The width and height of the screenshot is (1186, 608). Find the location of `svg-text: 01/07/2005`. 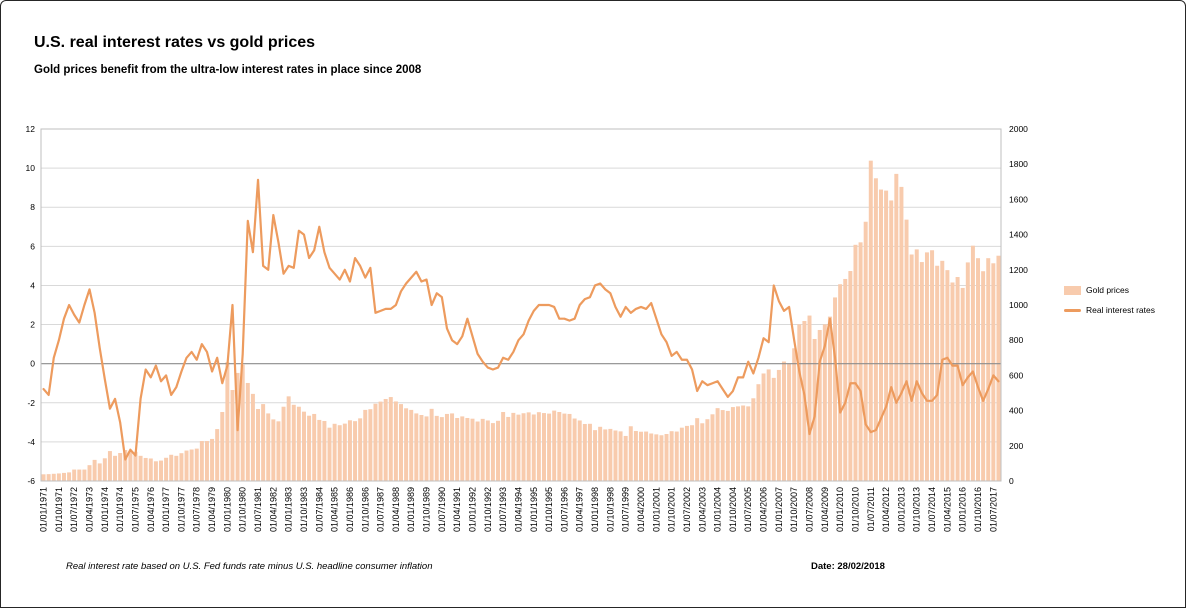

svg-text: 01/07/2005 is located at coordinates (748, 509).